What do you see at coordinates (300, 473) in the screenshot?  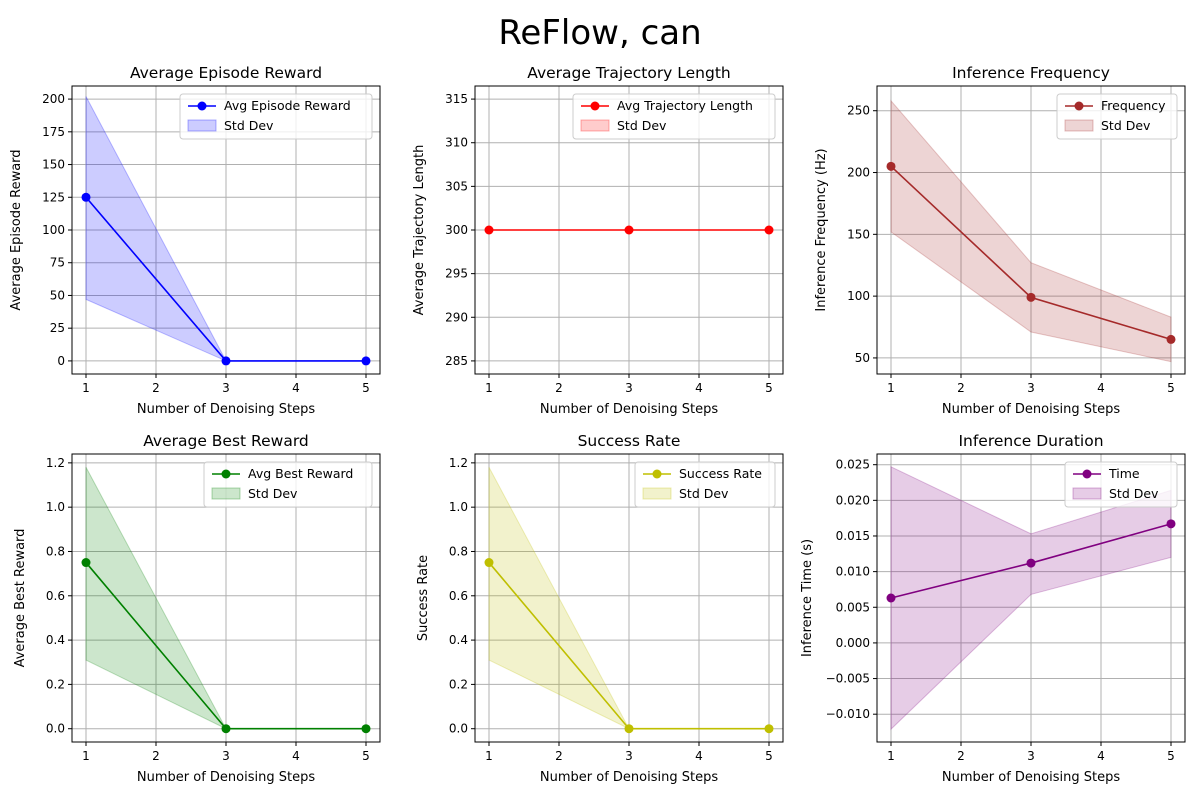 I see `legend-series-label: Avg Best Reward` at bounding box center [300, 473].